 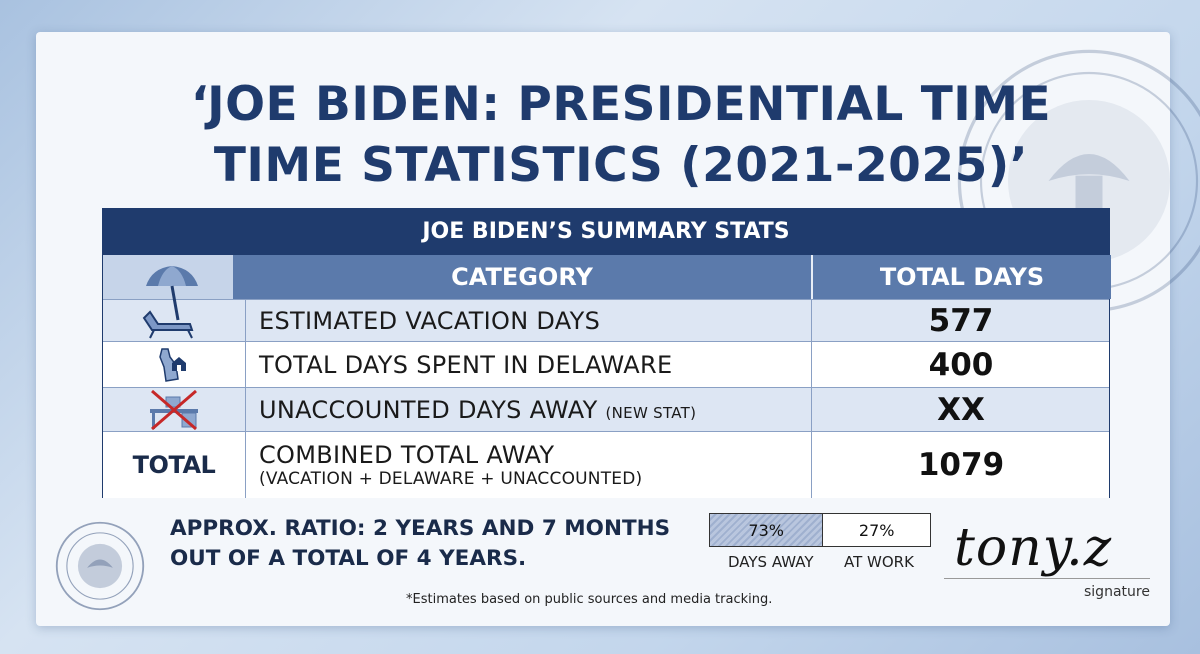 I want to click on ratio-line-1: APPROX. RATIO: 2 YEARS AND 7 MONTHS, so click(x=420, y=528).